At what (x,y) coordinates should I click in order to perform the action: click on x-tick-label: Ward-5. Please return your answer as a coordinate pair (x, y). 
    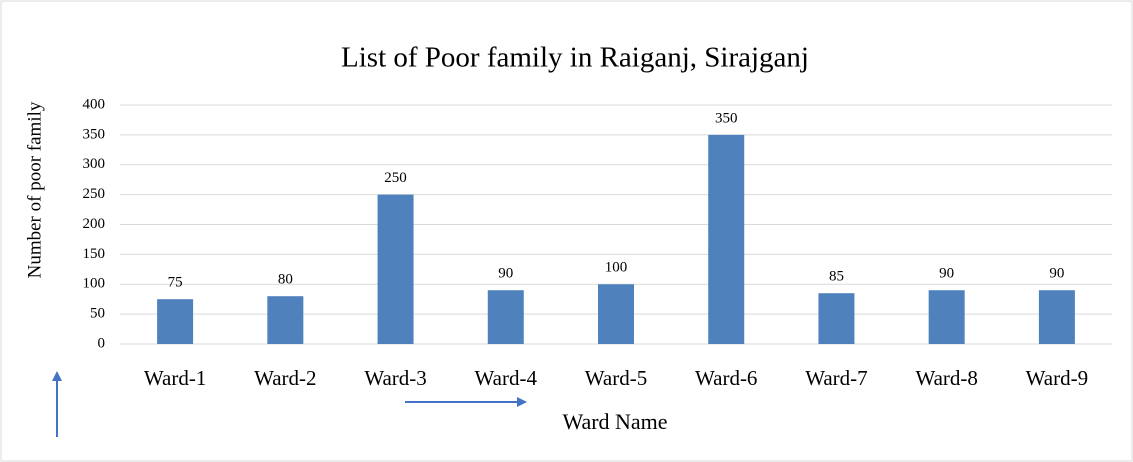
    Looking at the image, I should click on (616, 378).